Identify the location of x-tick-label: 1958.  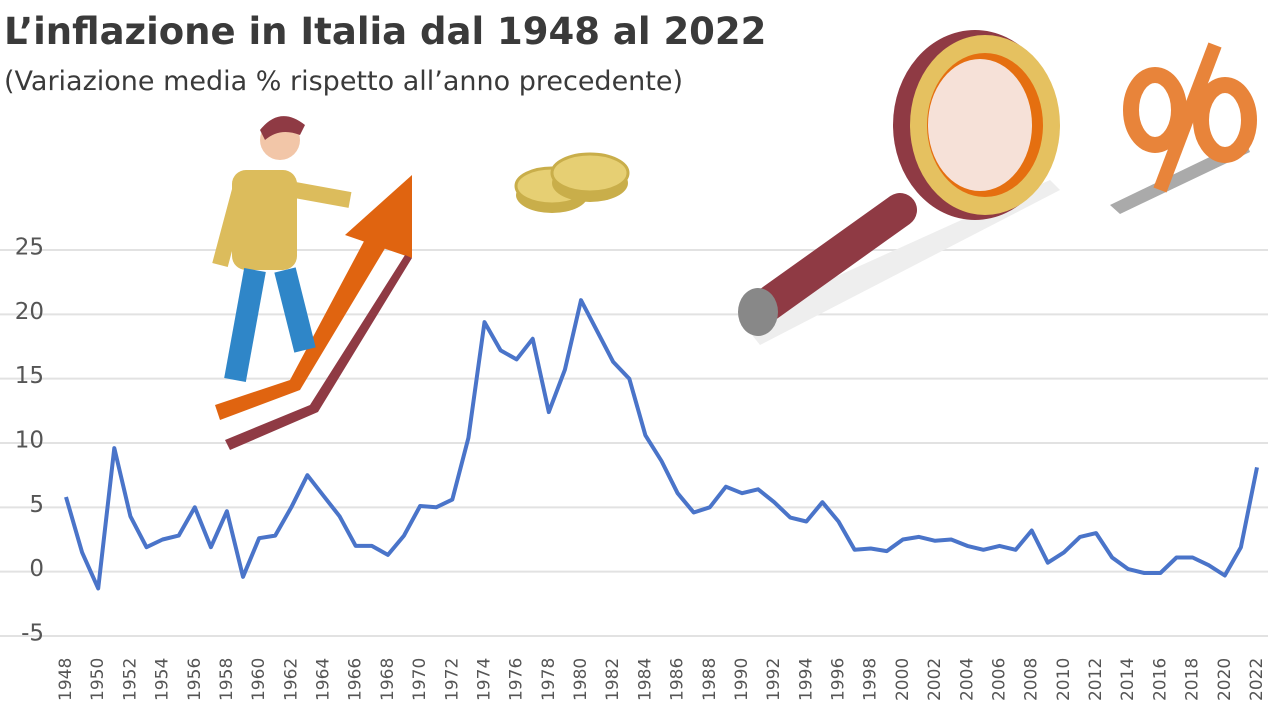
(227, 679).